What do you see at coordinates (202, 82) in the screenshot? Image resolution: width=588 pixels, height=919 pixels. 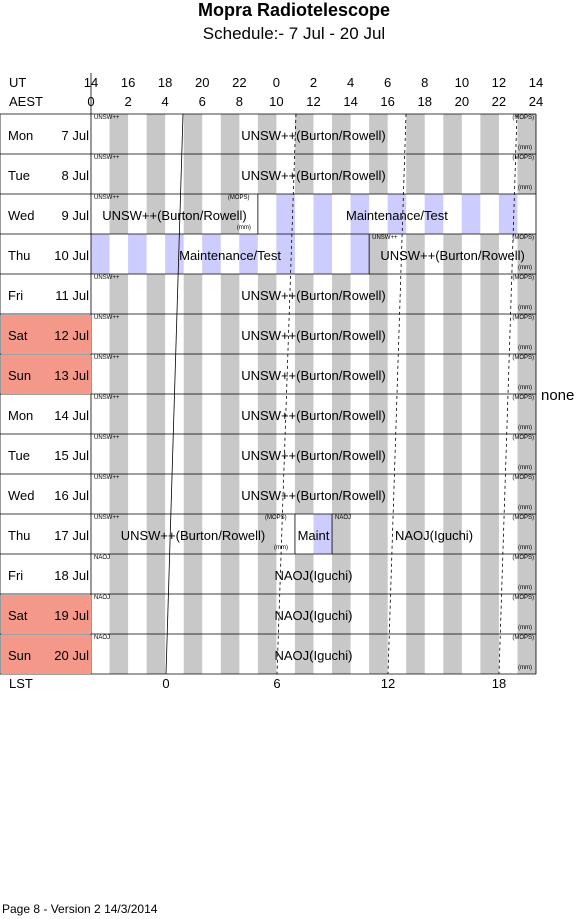 I see `ut-tick: 20` at bounding box center [202, 82].